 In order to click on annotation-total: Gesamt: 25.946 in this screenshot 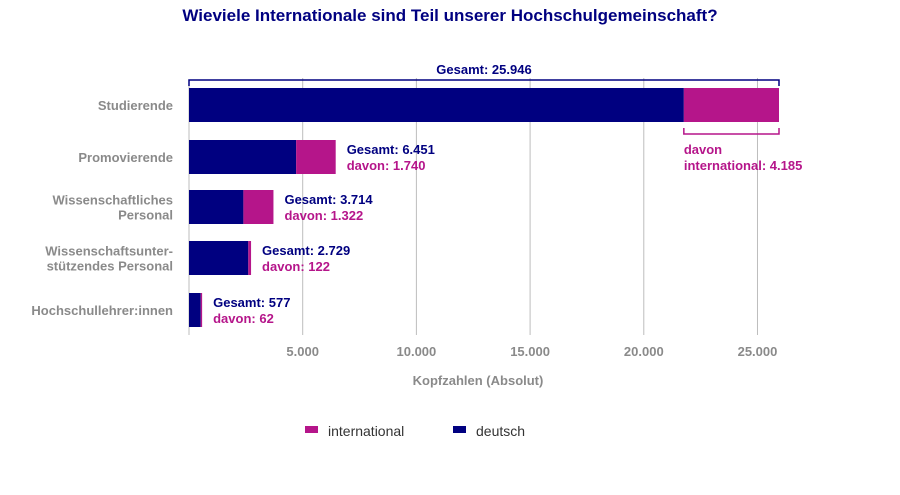, I will do `click(483, 69)`.